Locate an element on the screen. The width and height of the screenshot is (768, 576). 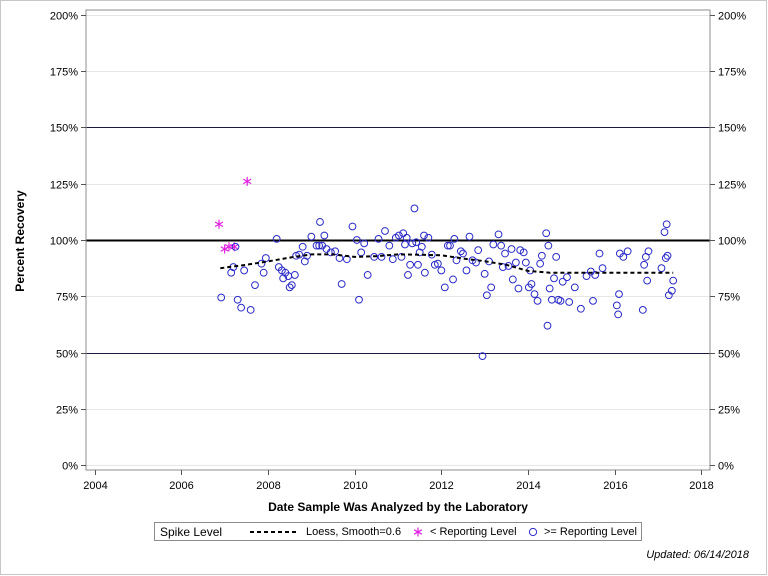
y-tick-label-right: 25% is located at coordinates (729, 411).